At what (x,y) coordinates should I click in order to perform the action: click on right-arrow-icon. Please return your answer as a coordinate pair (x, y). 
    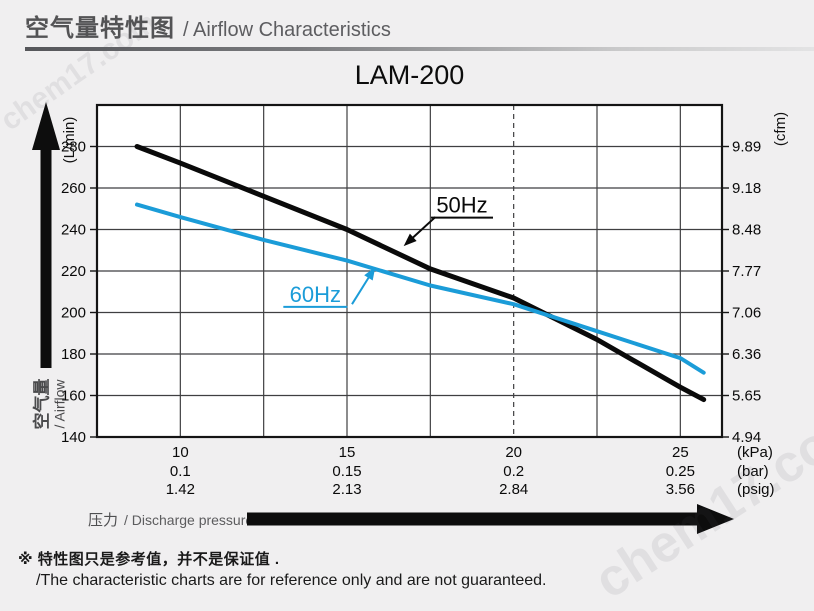
    Looking at the image, I should click on (715, 519).